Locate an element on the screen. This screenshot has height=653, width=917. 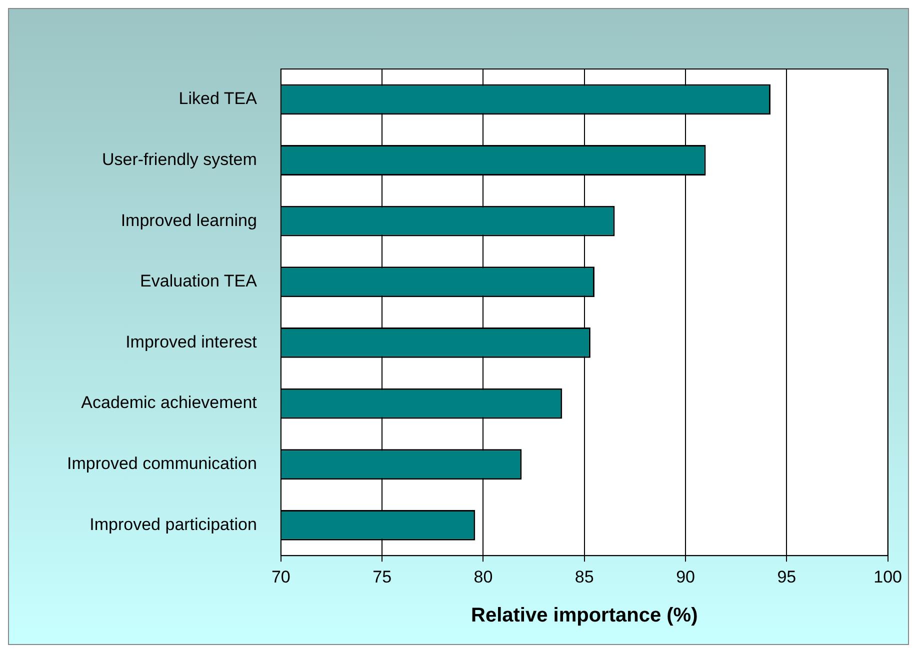
y-tick-label: Improved participation is located at coordinates (173, 524).